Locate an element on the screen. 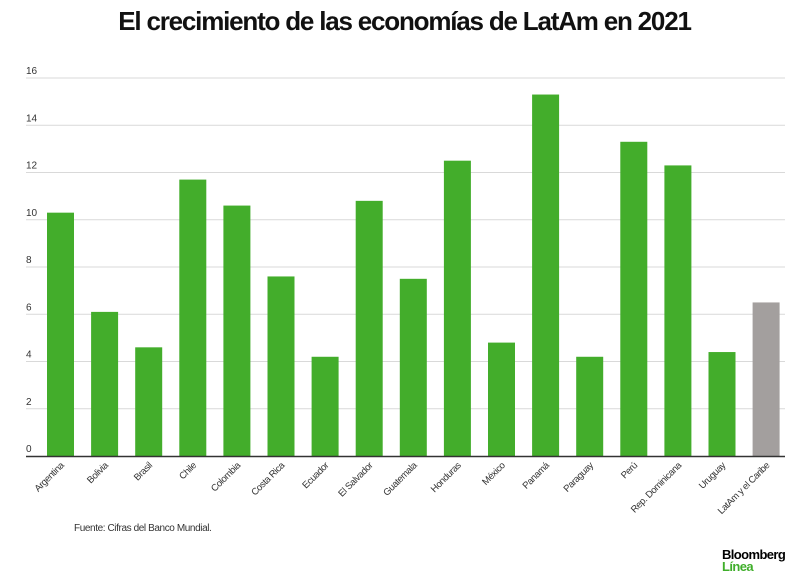 The image size is (809, 587). bar-argentina is located at coordinates (60, 334).